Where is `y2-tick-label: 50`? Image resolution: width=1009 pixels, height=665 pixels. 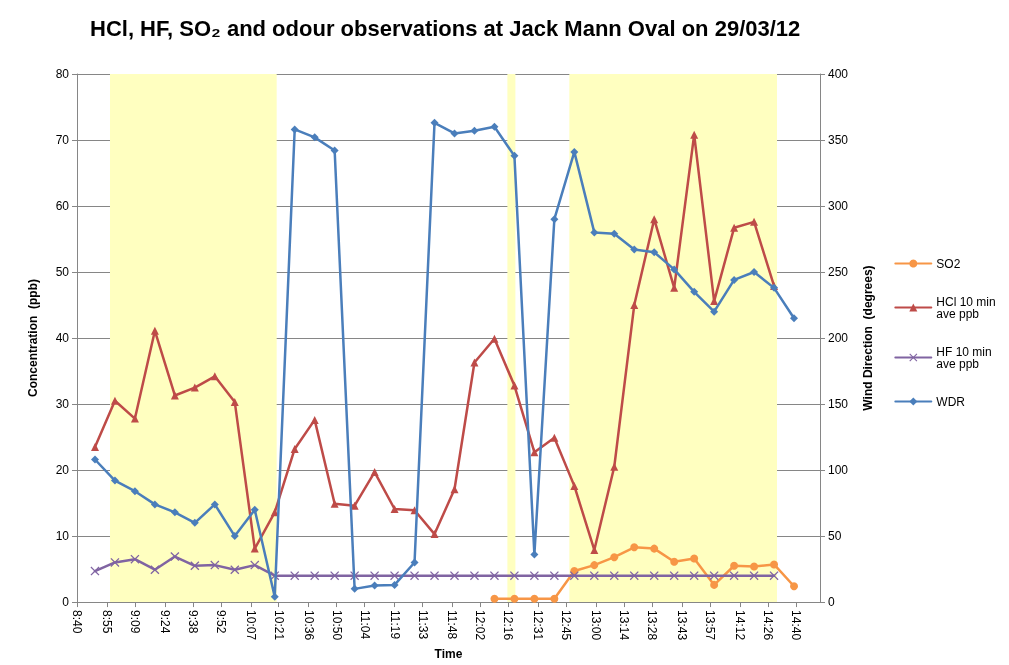 y2-tick-label: 50 is located at coordinates (835, 536).